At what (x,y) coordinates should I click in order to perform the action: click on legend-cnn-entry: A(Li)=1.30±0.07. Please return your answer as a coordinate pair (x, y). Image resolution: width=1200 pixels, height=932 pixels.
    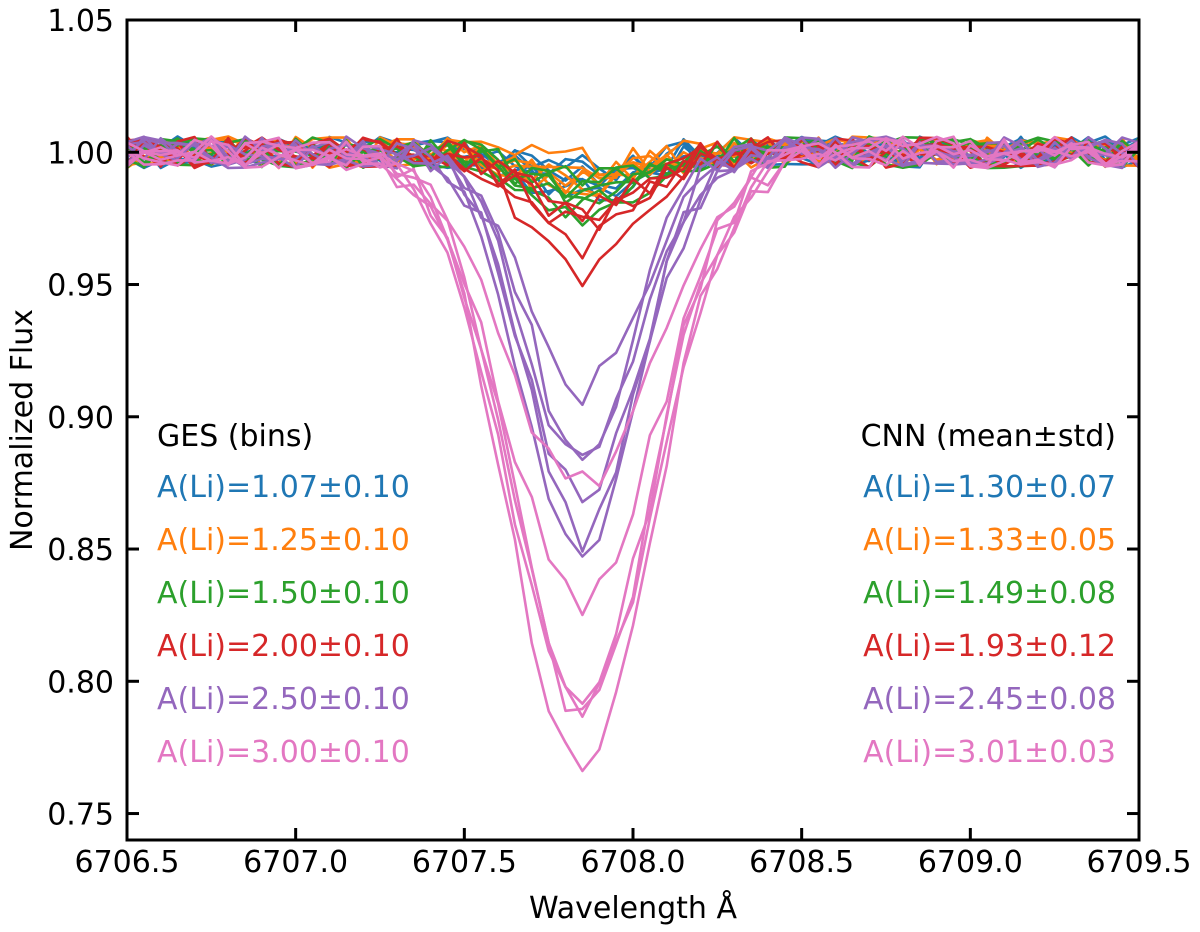
    Looking at the image, I should click on (989, 487).